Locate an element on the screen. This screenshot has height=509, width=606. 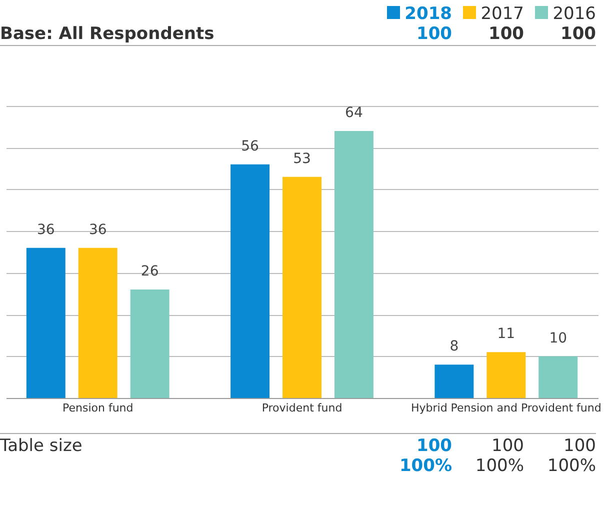
text: Table size is located at coordinates (42, 446).